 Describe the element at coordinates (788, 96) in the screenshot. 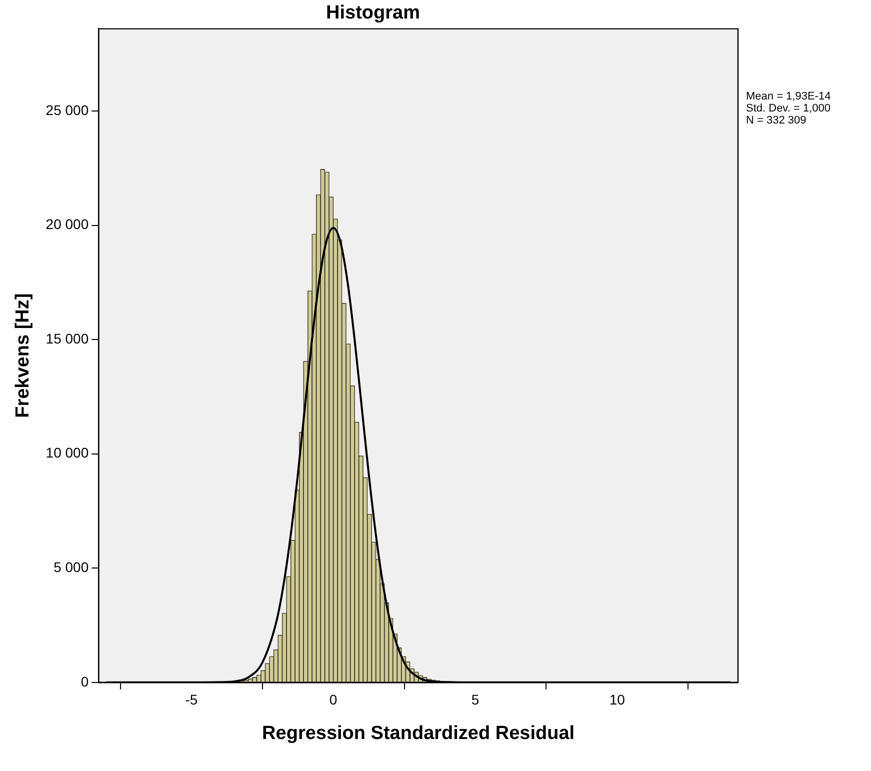

I see `text: Mean = 1,93E-14` at that location.